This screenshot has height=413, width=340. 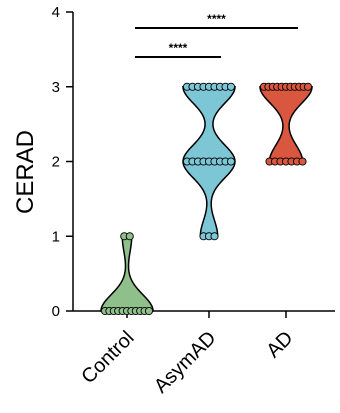 I want to click on y-tick-label: 0, so click(x=56, y=311).